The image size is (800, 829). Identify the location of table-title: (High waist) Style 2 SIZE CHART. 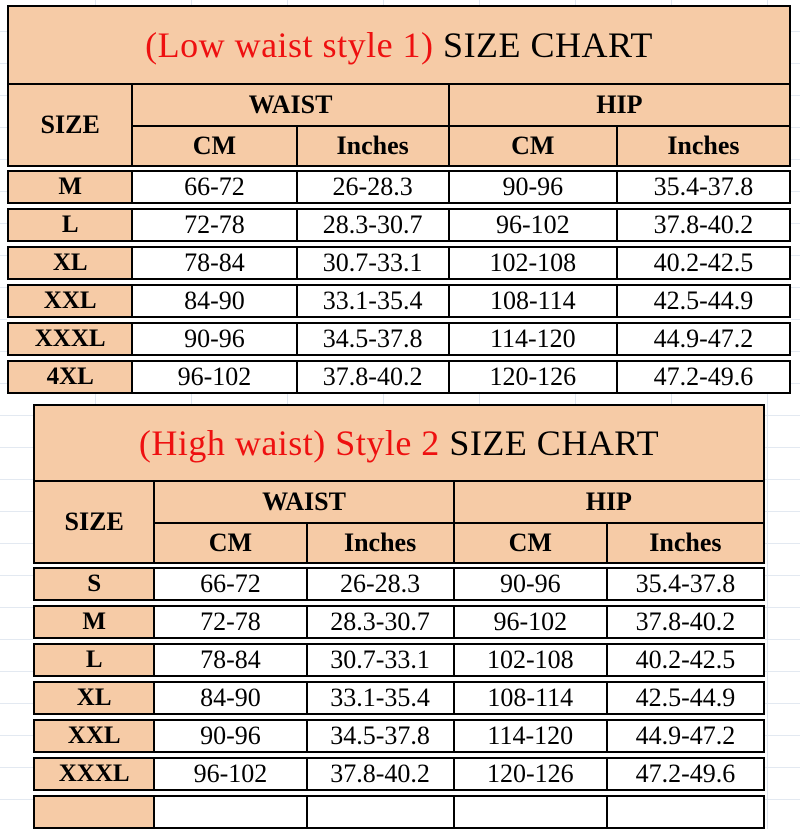
(399, 443).